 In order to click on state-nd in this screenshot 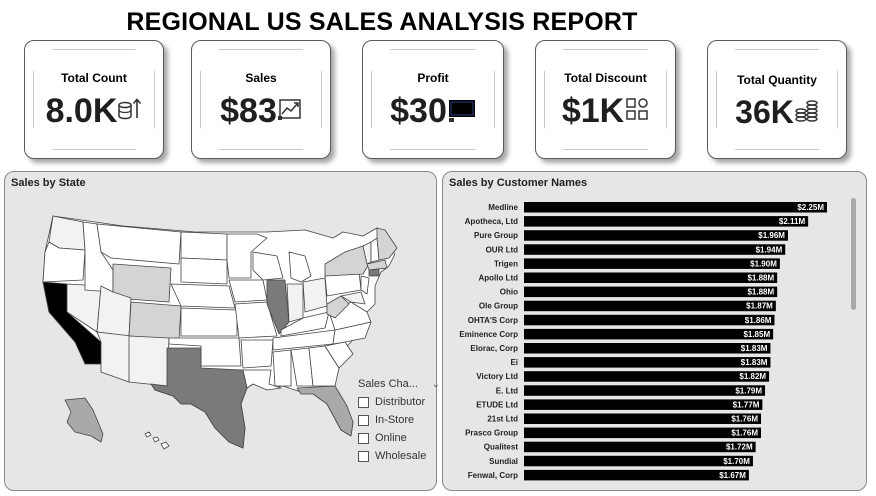, I will do `click(204, 246)`.